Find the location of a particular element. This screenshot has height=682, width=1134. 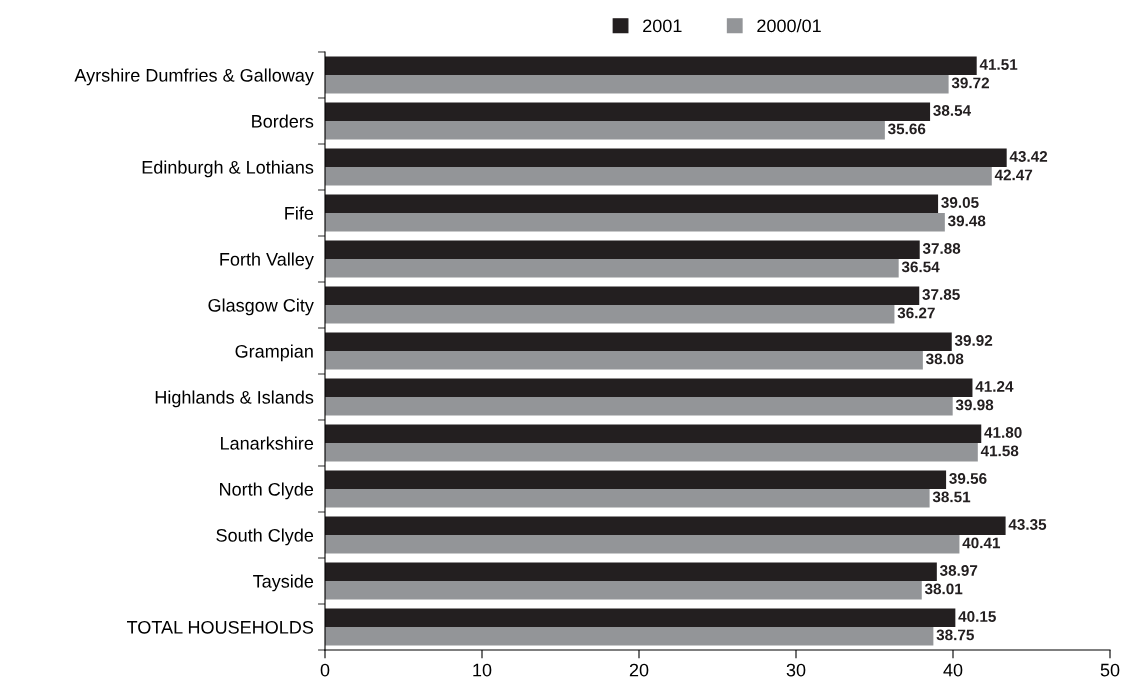

legend-label: 2000/01 is located at coordinates (789, 25).